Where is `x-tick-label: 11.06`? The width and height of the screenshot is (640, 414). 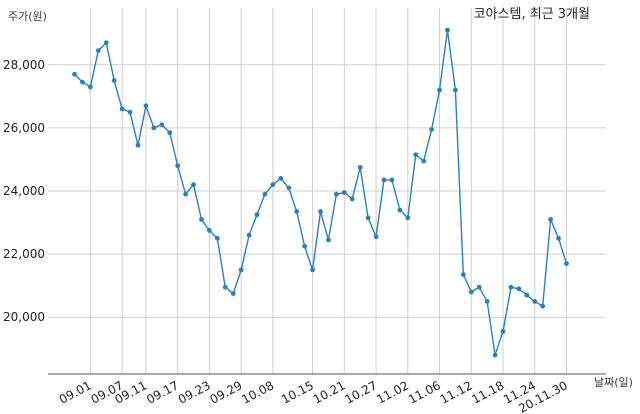
x-tick-label: 11.06 is located at coordinates (424, 392).